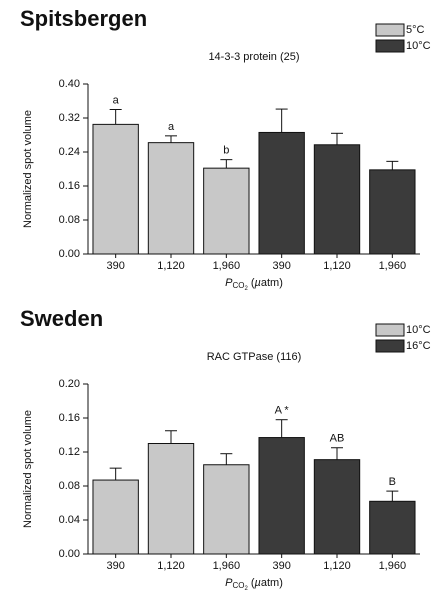  I want to click on y-tick-label: 0.12, so click(69, 452).